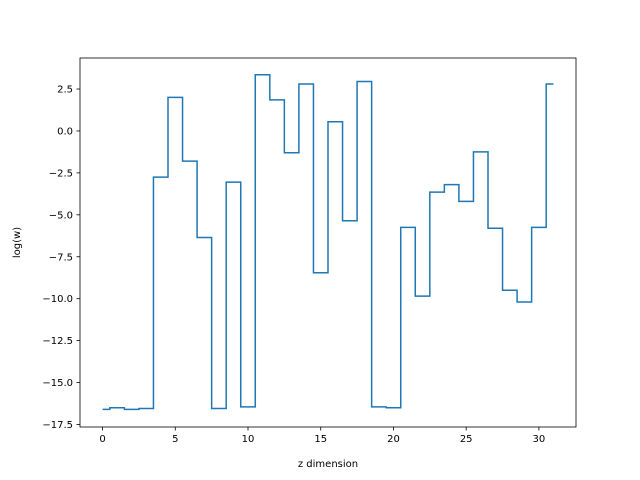 The height and width of the screenshot is (480, 640). I want to click on x-tick-label: 15, so click(320, 439).